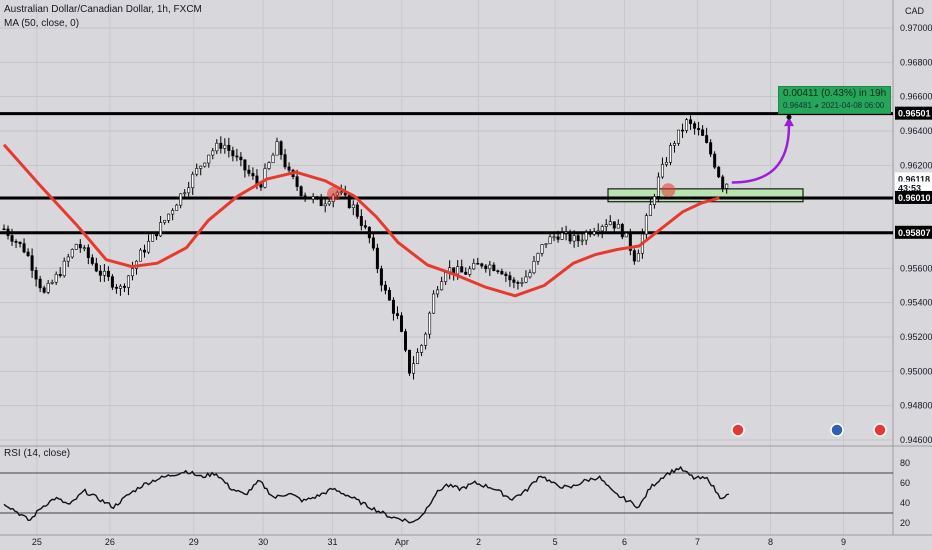  What do you see at coordinates (789, 122) in the screenshot?
I see `projection-arrowhead` at bounding box center [789, 122].